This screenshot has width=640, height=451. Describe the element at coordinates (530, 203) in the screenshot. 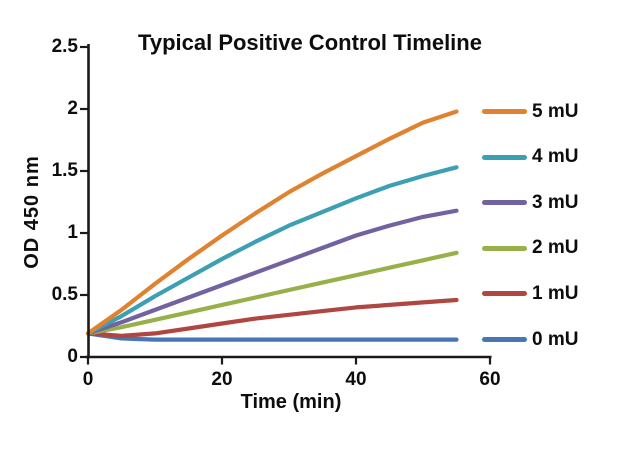

I see `legend-item-3-mU: 3 mU` at that location.